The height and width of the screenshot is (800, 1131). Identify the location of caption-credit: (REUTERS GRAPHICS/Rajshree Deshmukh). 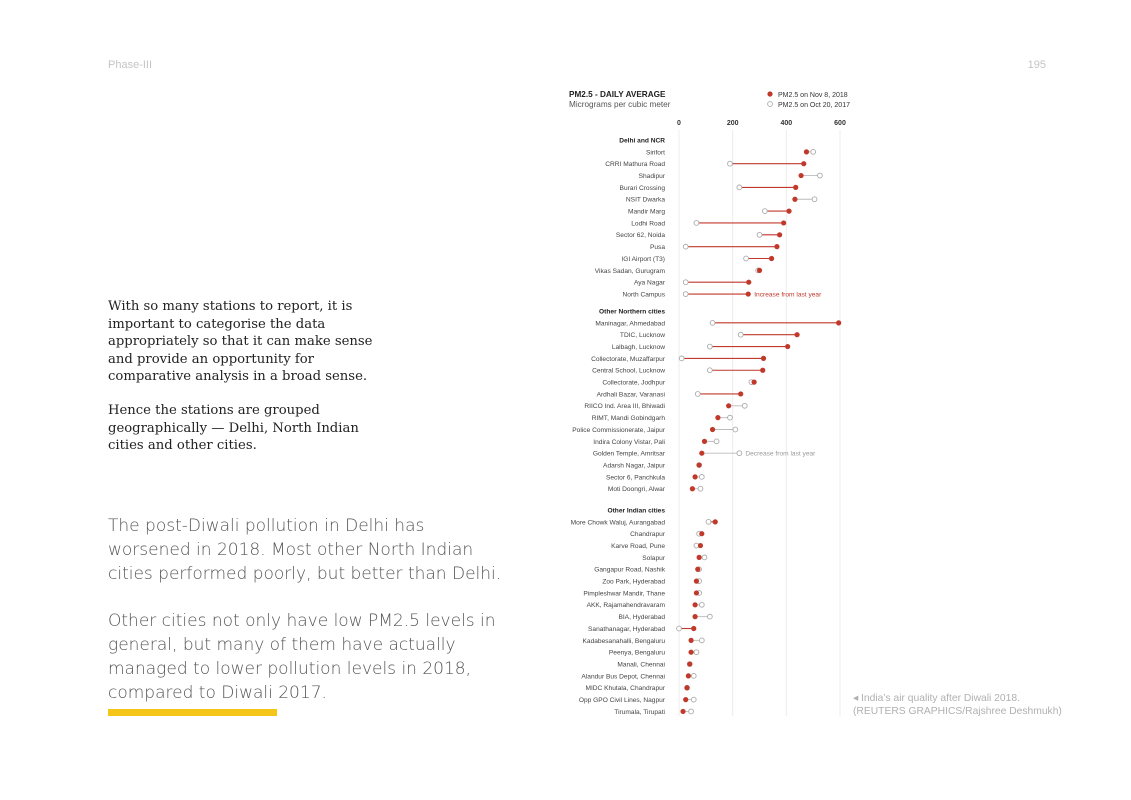
(957, 711).